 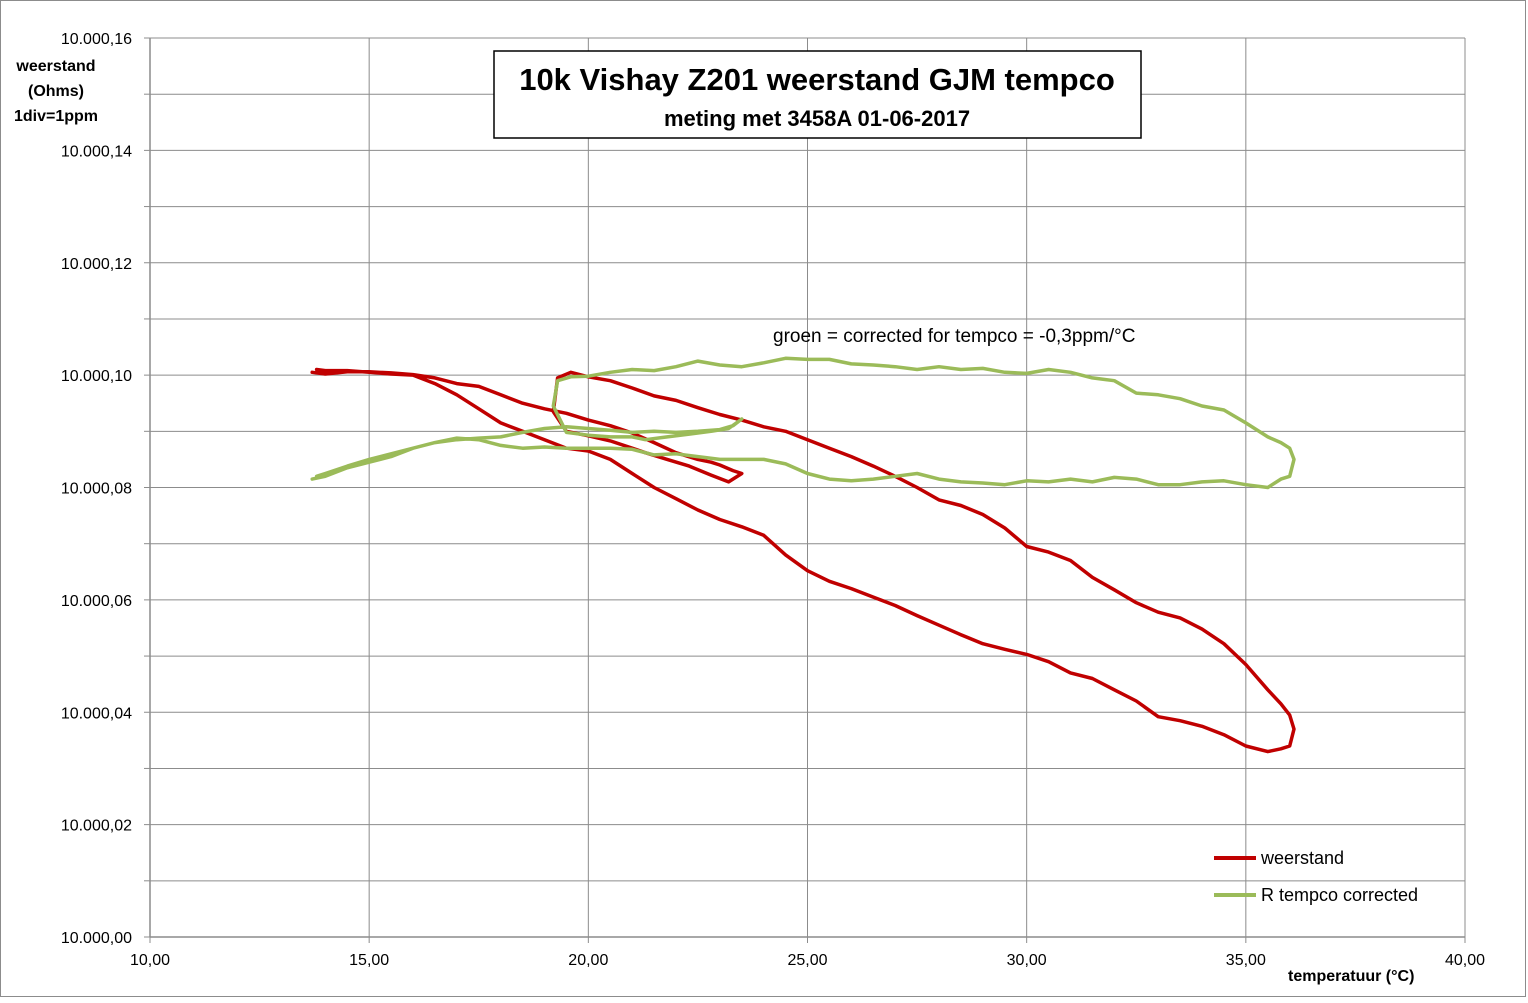 What do you see at coordinates (96, 376) in the screenshot?
I see `y-tick-label: 10.000,10` at bounding box center [96, 376].